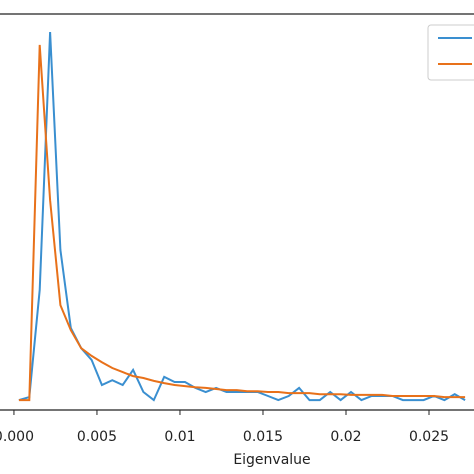 The image size is (474, 474). Describe the element at coordinates (429, 437) in the screenshot. I see `x-tick-label: 0.025` at that location.